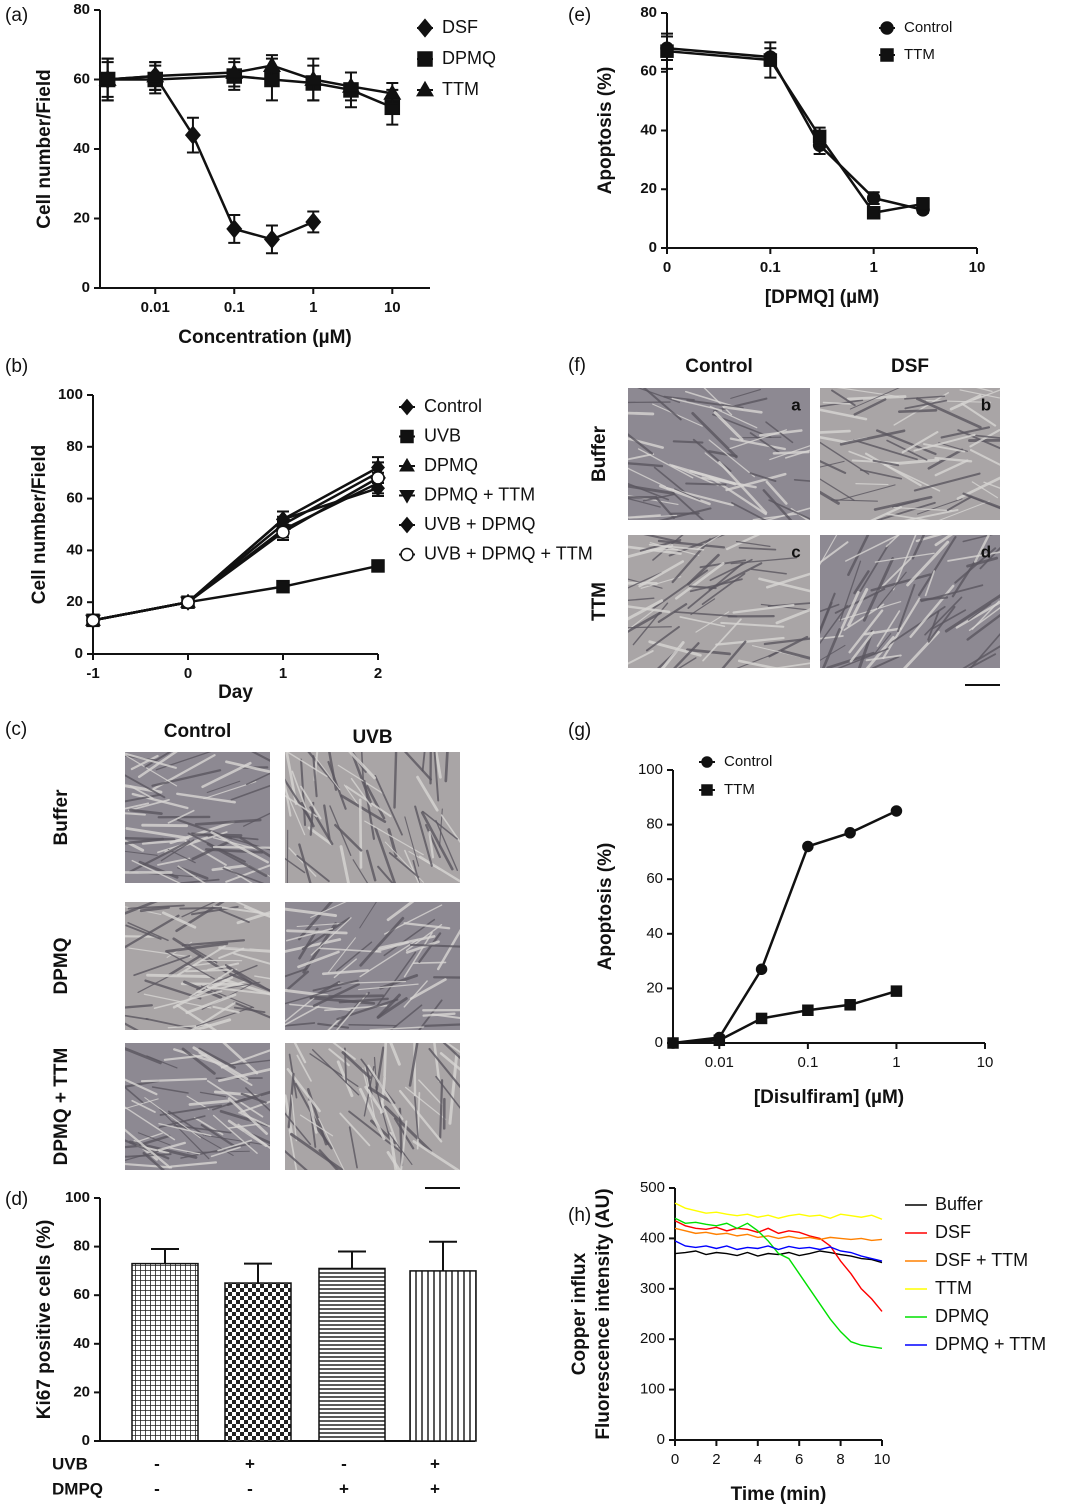 This screenshot has height=1509, width=1067. Describe the element at coordinates (74, 498) in the screenshot. I see `y-tick-label: 60` at that location.